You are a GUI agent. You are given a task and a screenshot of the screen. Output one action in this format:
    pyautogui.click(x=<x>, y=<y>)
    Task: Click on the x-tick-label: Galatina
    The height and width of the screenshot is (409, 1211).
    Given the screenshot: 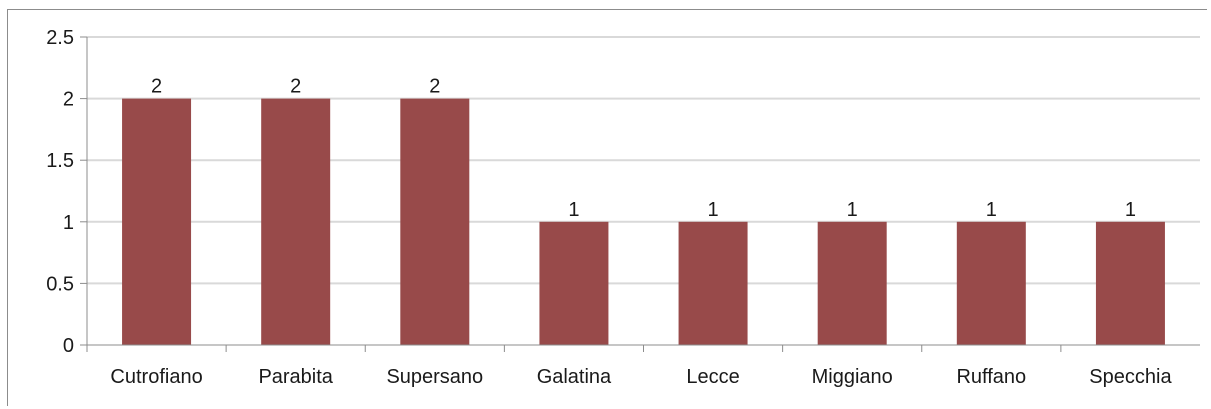 What is the action you would take?
    pyautogui.click(x=574, y=377)
    